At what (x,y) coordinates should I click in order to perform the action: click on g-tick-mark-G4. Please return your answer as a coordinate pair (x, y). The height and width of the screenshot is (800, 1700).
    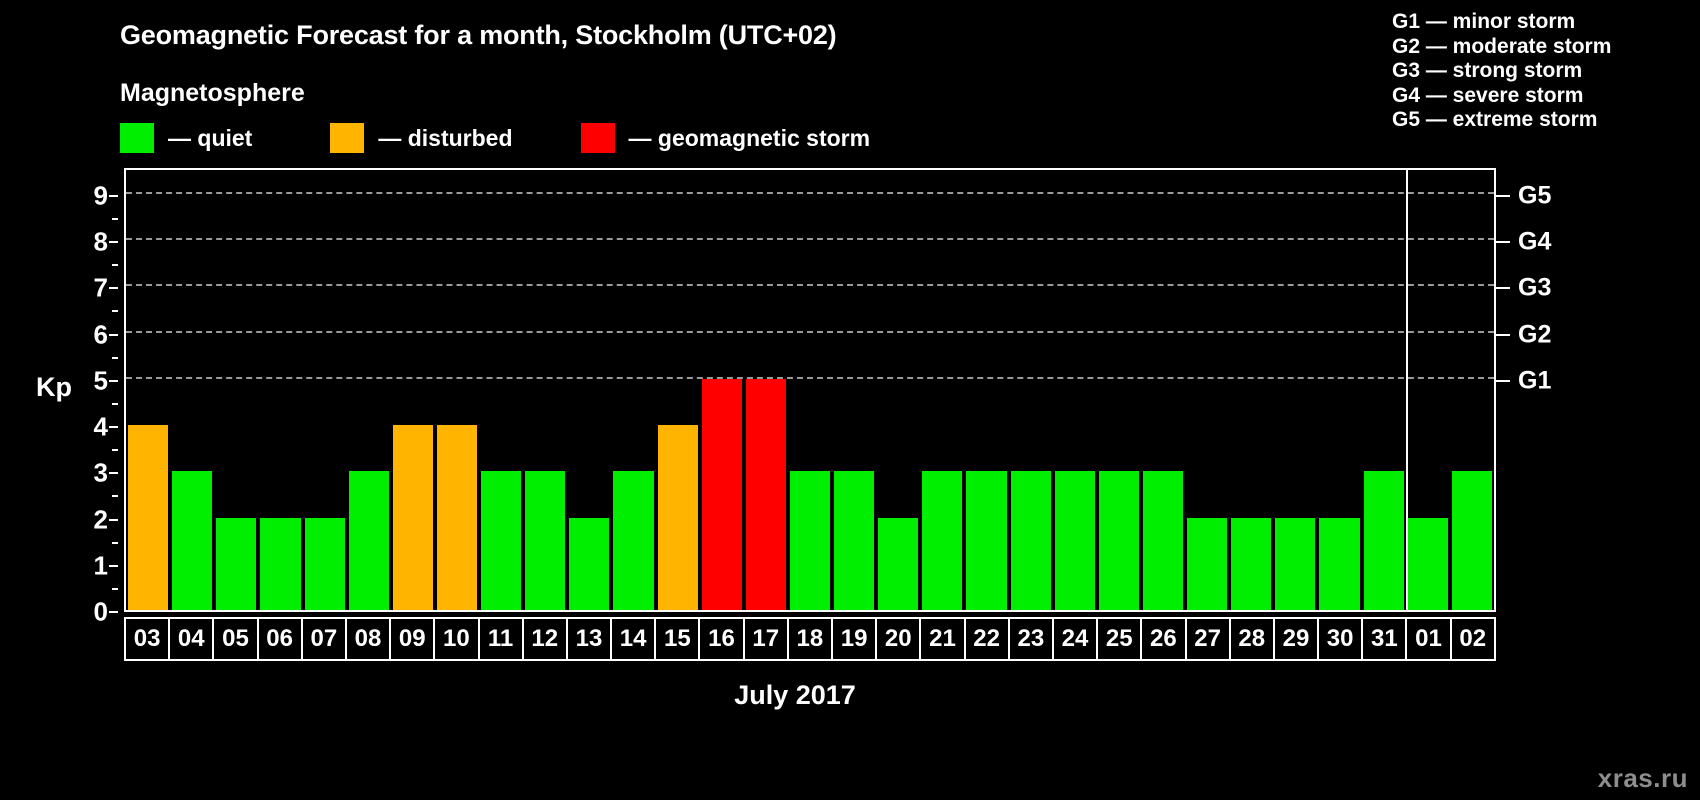
    Looking at the image, I should click on (1503, 242).